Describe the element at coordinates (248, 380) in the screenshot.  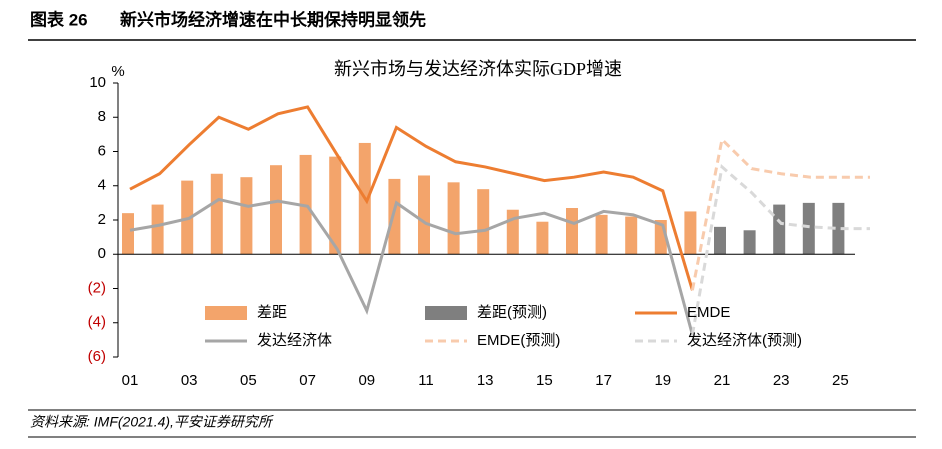
I see `x-tick-label: 05` at that location.